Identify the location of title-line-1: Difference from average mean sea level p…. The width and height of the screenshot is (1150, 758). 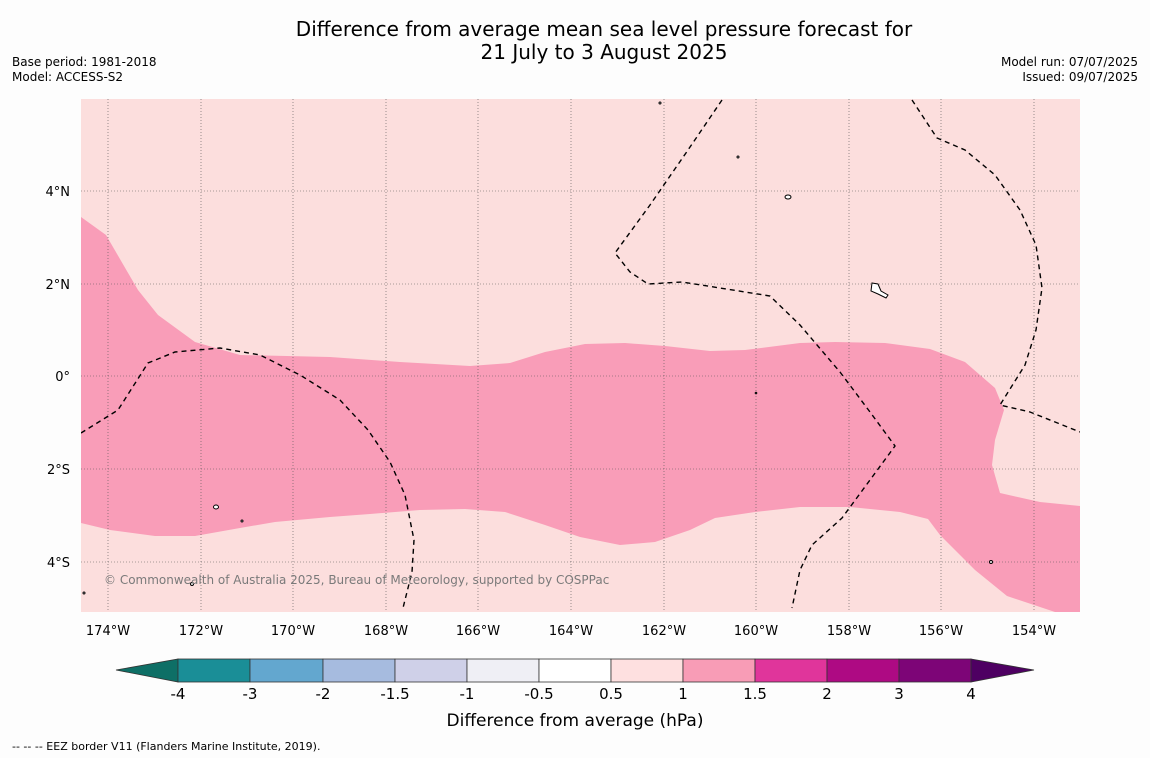
(604, 29).